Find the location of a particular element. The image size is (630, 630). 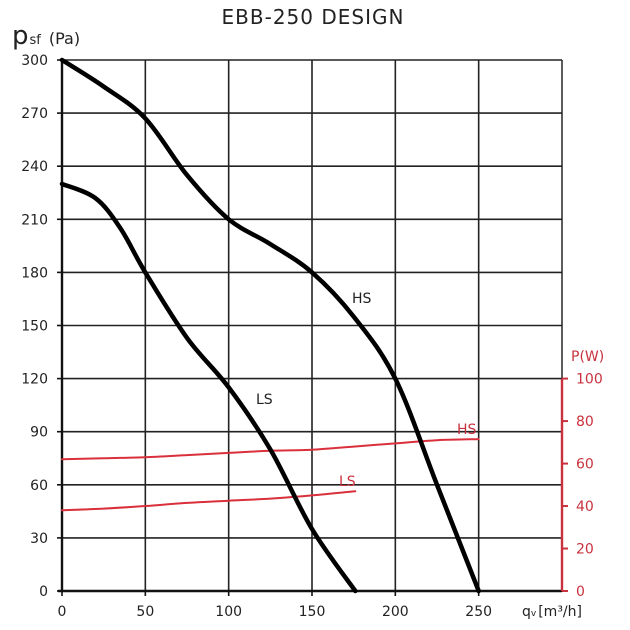

x-tick-label: 50 is located at coordinates (145, 612).